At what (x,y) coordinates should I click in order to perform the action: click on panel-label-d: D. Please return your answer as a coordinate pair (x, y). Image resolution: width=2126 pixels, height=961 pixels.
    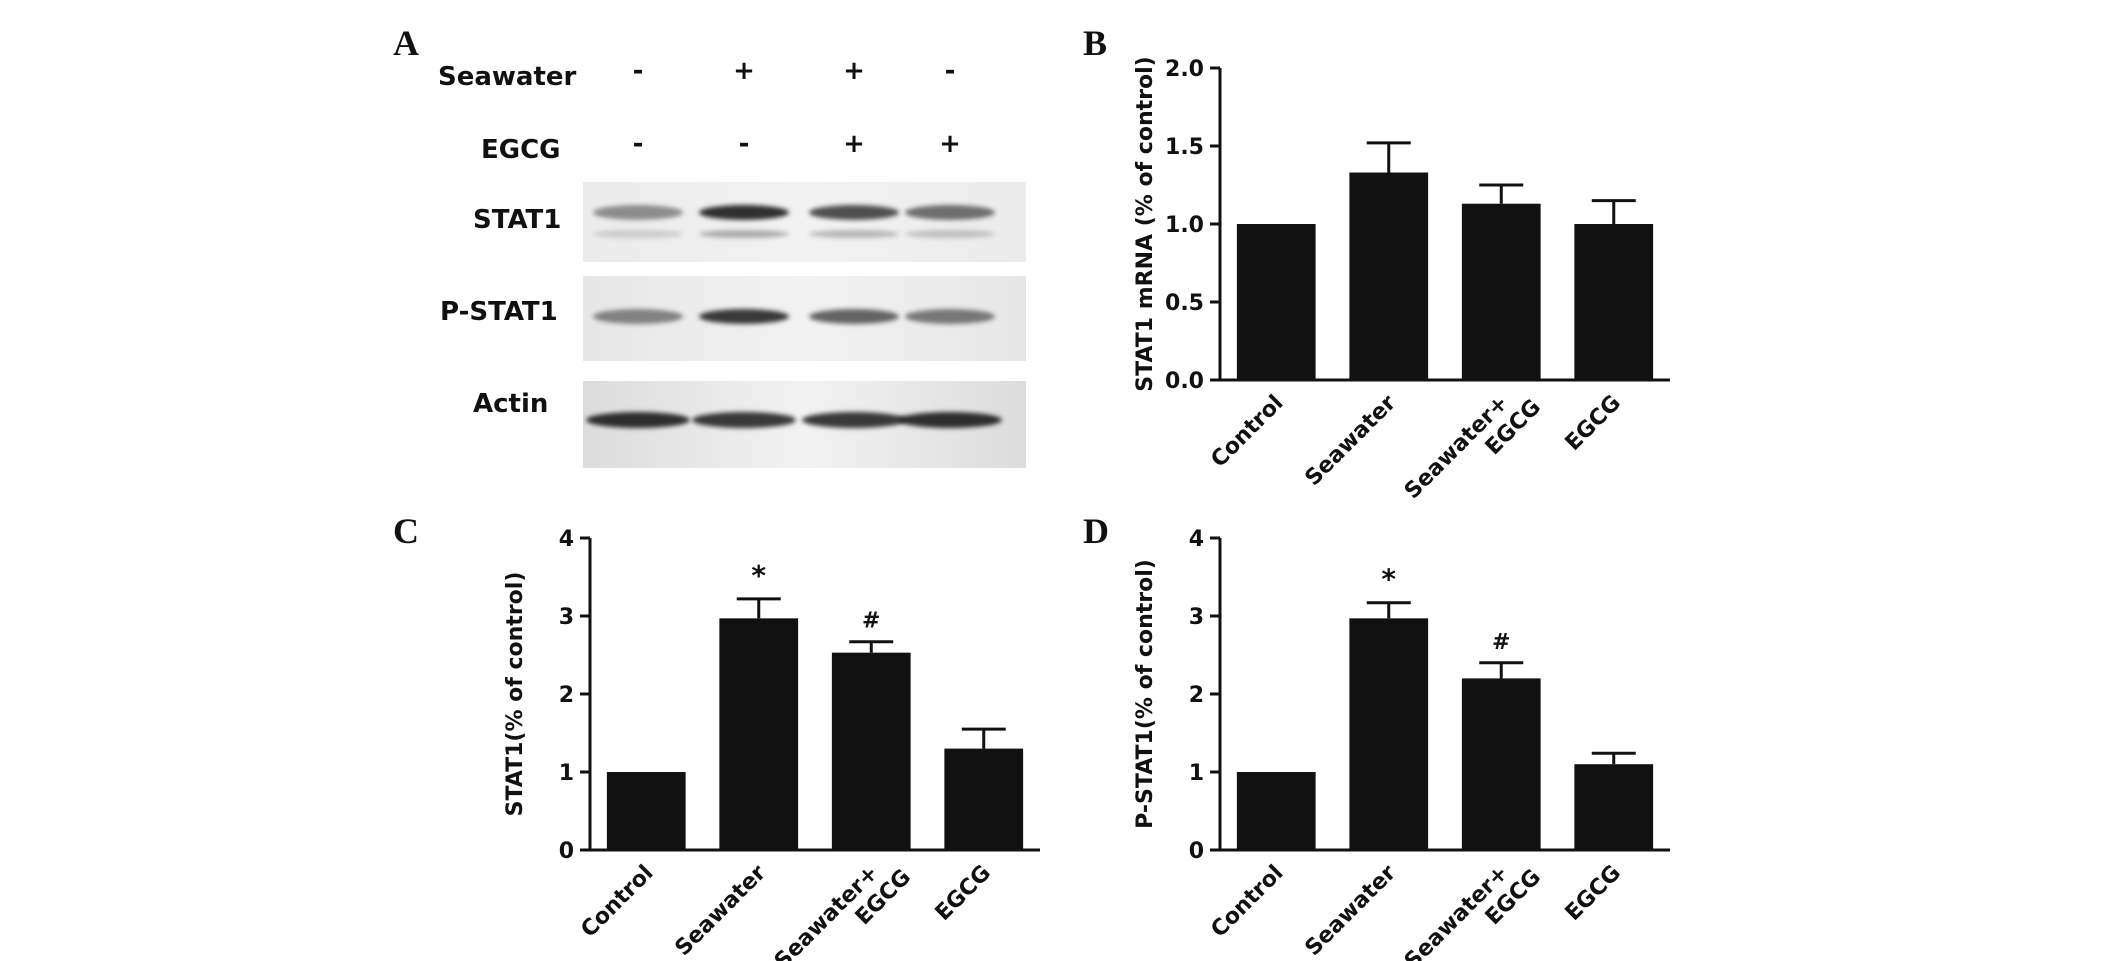
    Looking at the image, I should click on (1096, 531).